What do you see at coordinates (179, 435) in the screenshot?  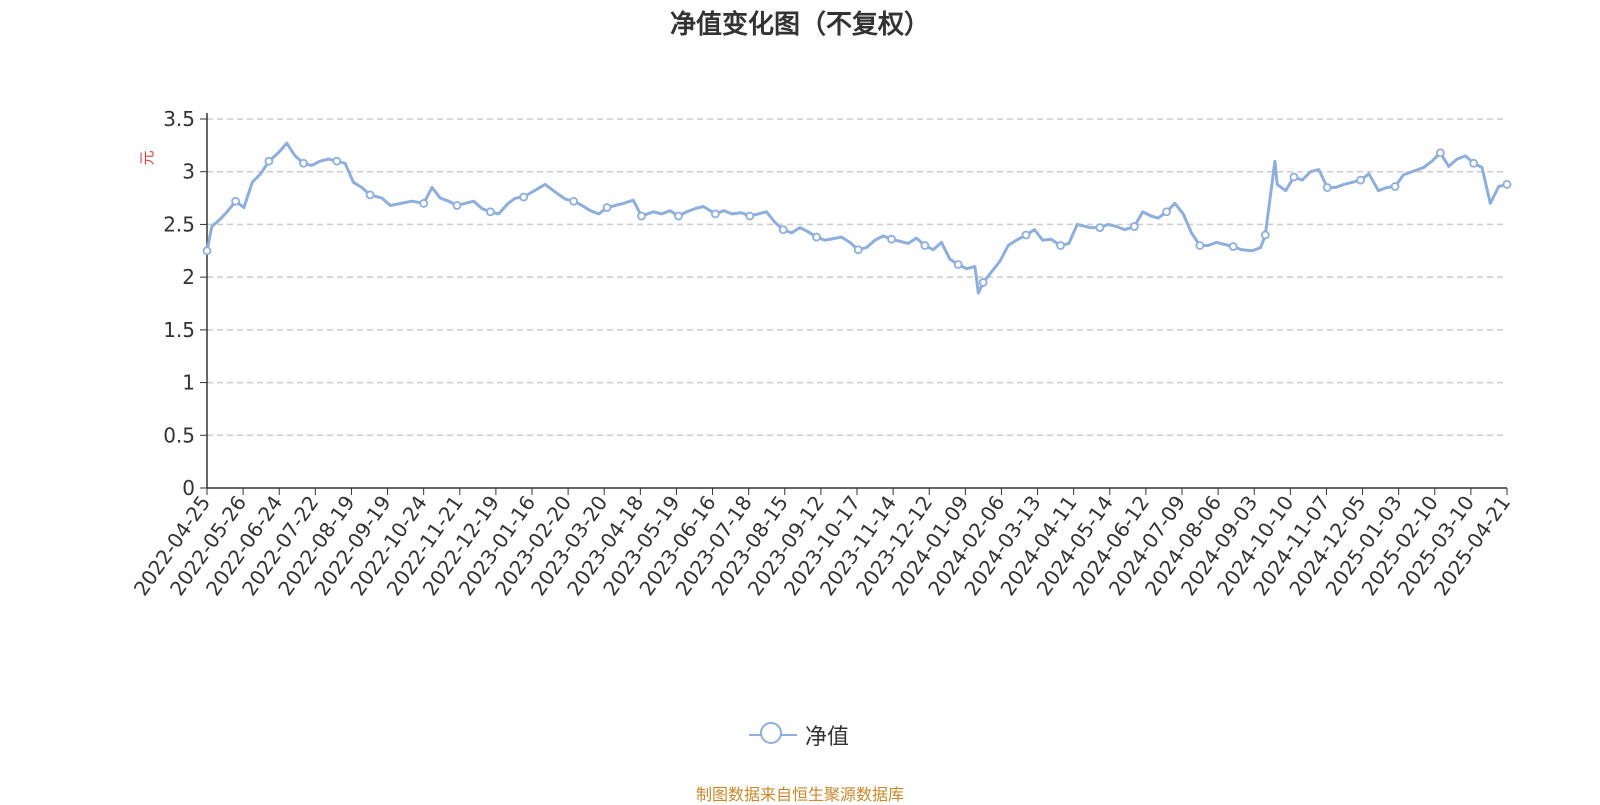 I see `y-tick-label: 0.5` at bounding box center [179, 435].